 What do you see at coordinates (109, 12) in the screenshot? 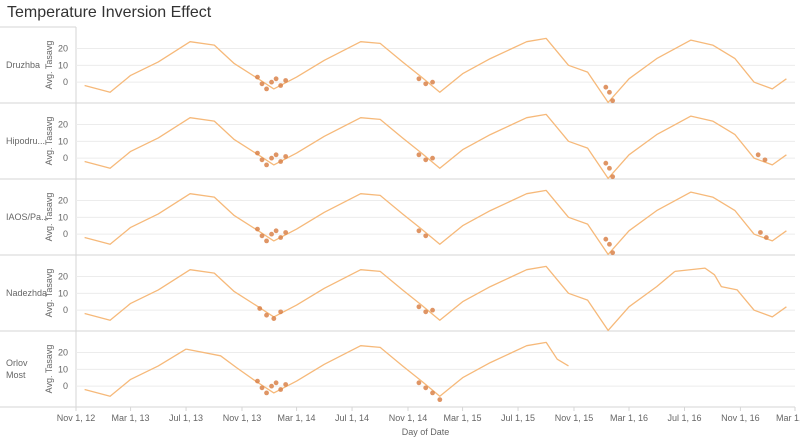
I see `chart-title: Temperature Inversion Effect` at bounding box center [109, 12].